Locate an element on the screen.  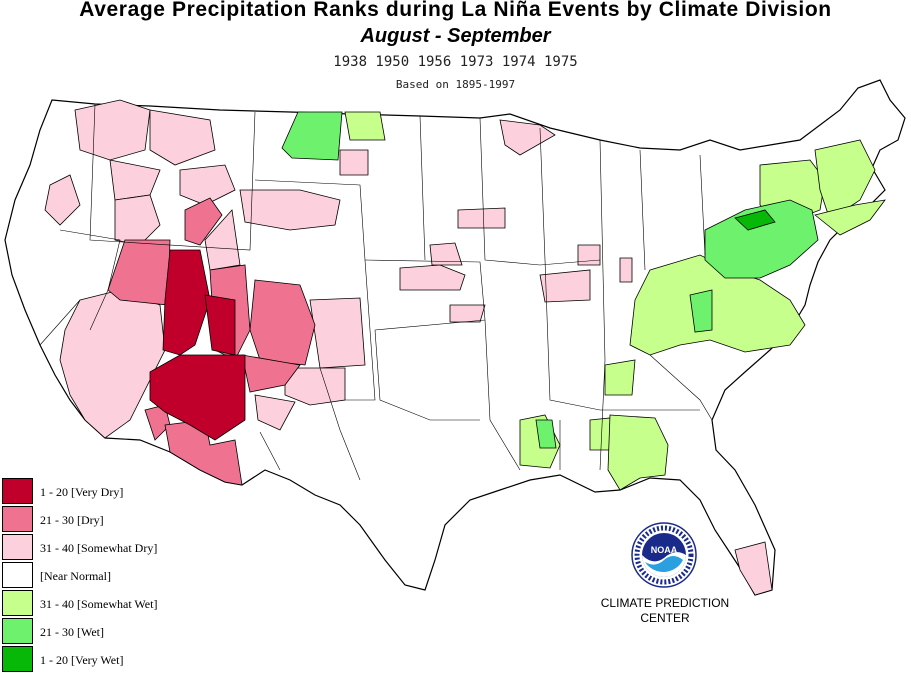
legend-item-somewhat-wet: 31 - 40 [Somewhat Wet] is located at coordinates (120, 604).